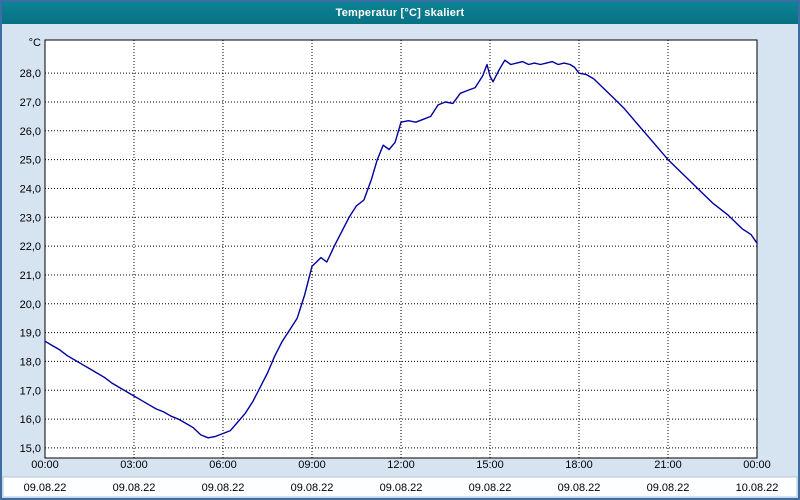  What do you see at coordinates (30, 161) in the screenshot?
I see `y-tick-label: 25,0` at bounding box center [30, 161].